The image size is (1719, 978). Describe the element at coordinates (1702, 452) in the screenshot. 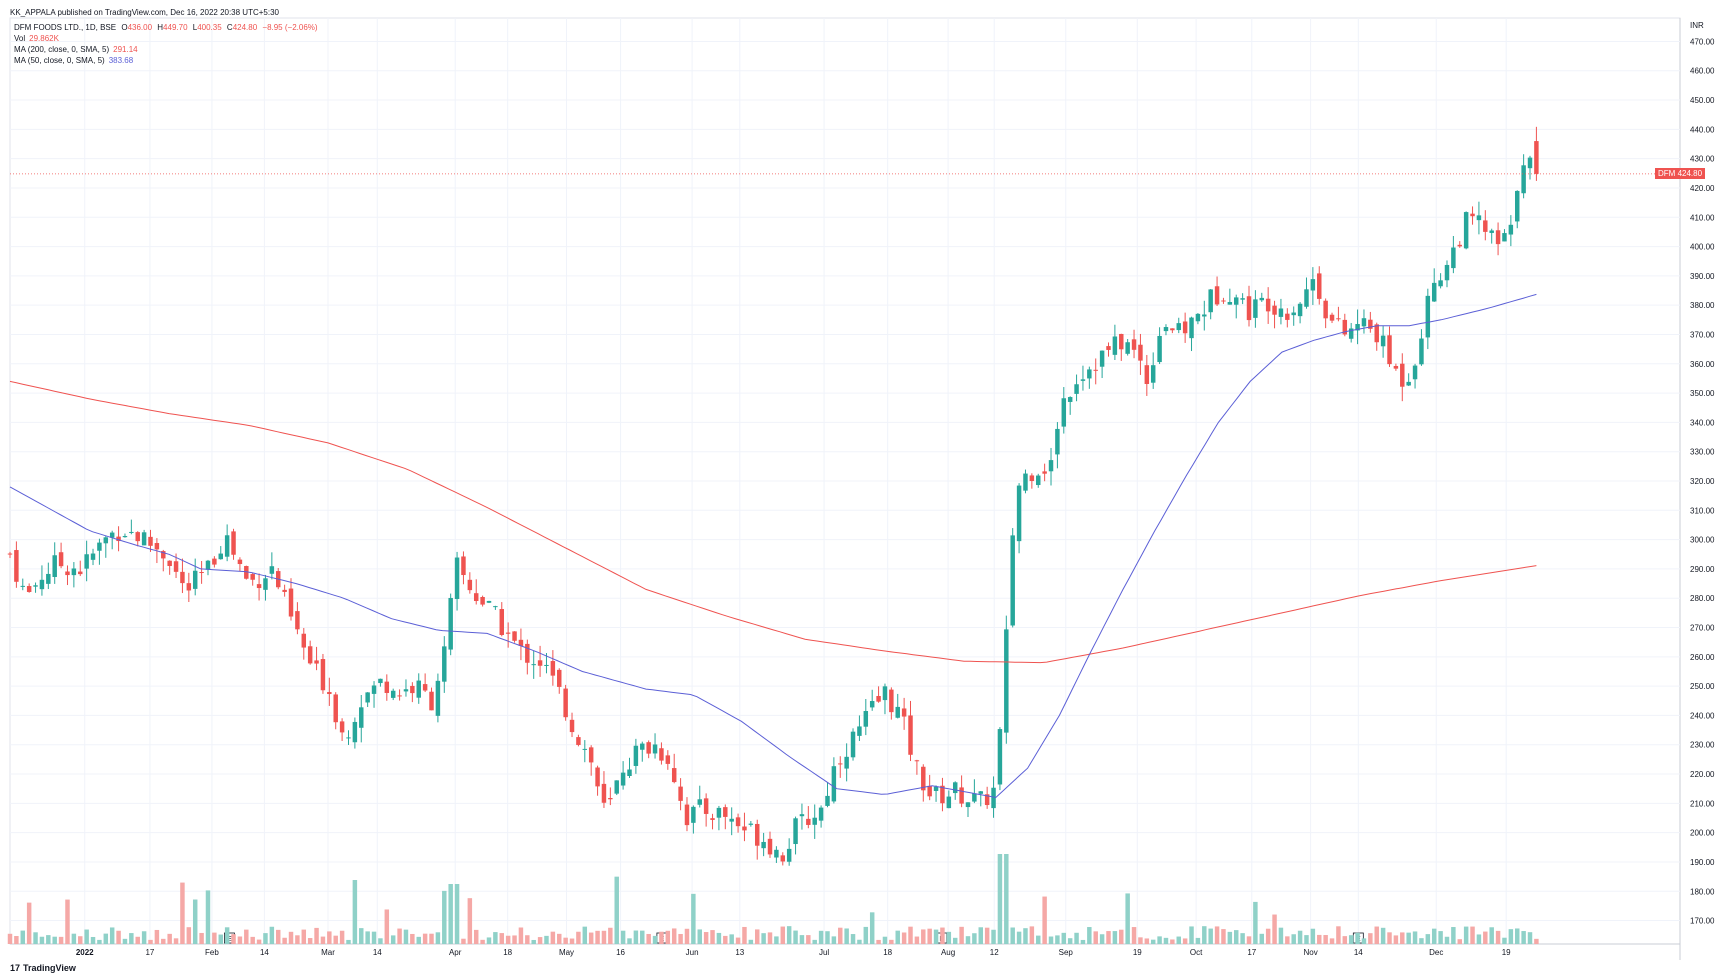

I see `y-tick-label: 330.00` at that location.